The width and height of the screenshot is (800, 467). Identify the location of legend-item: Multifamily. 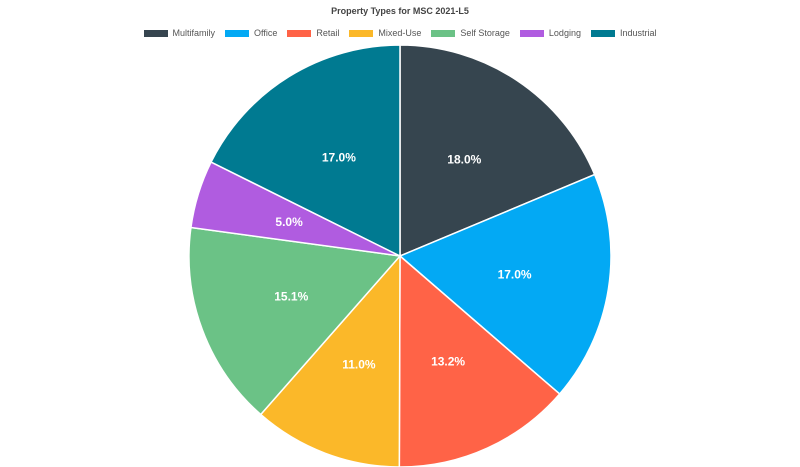
(179, 33).